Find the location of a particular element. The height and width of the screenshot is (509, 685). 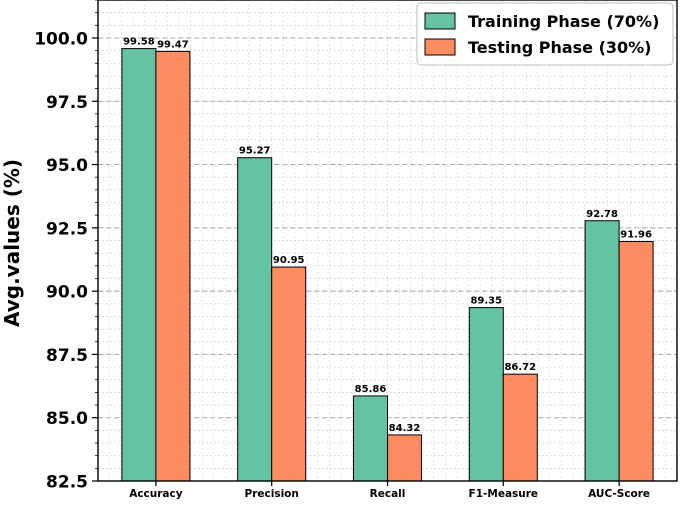

bar-value-label: 92.78 is located at coordinates (602, 214).